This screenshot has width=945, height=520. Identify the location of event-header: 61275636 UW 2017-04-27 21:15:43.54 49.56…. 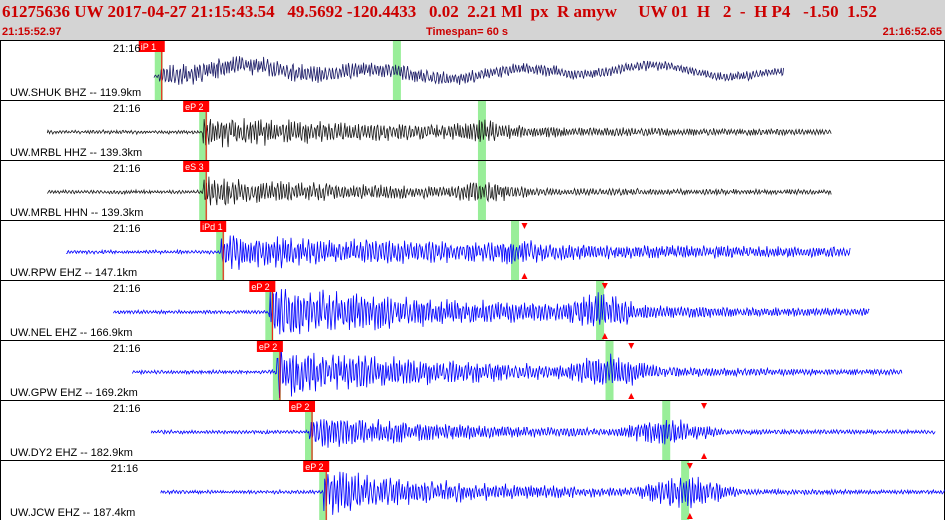
(472, 20).